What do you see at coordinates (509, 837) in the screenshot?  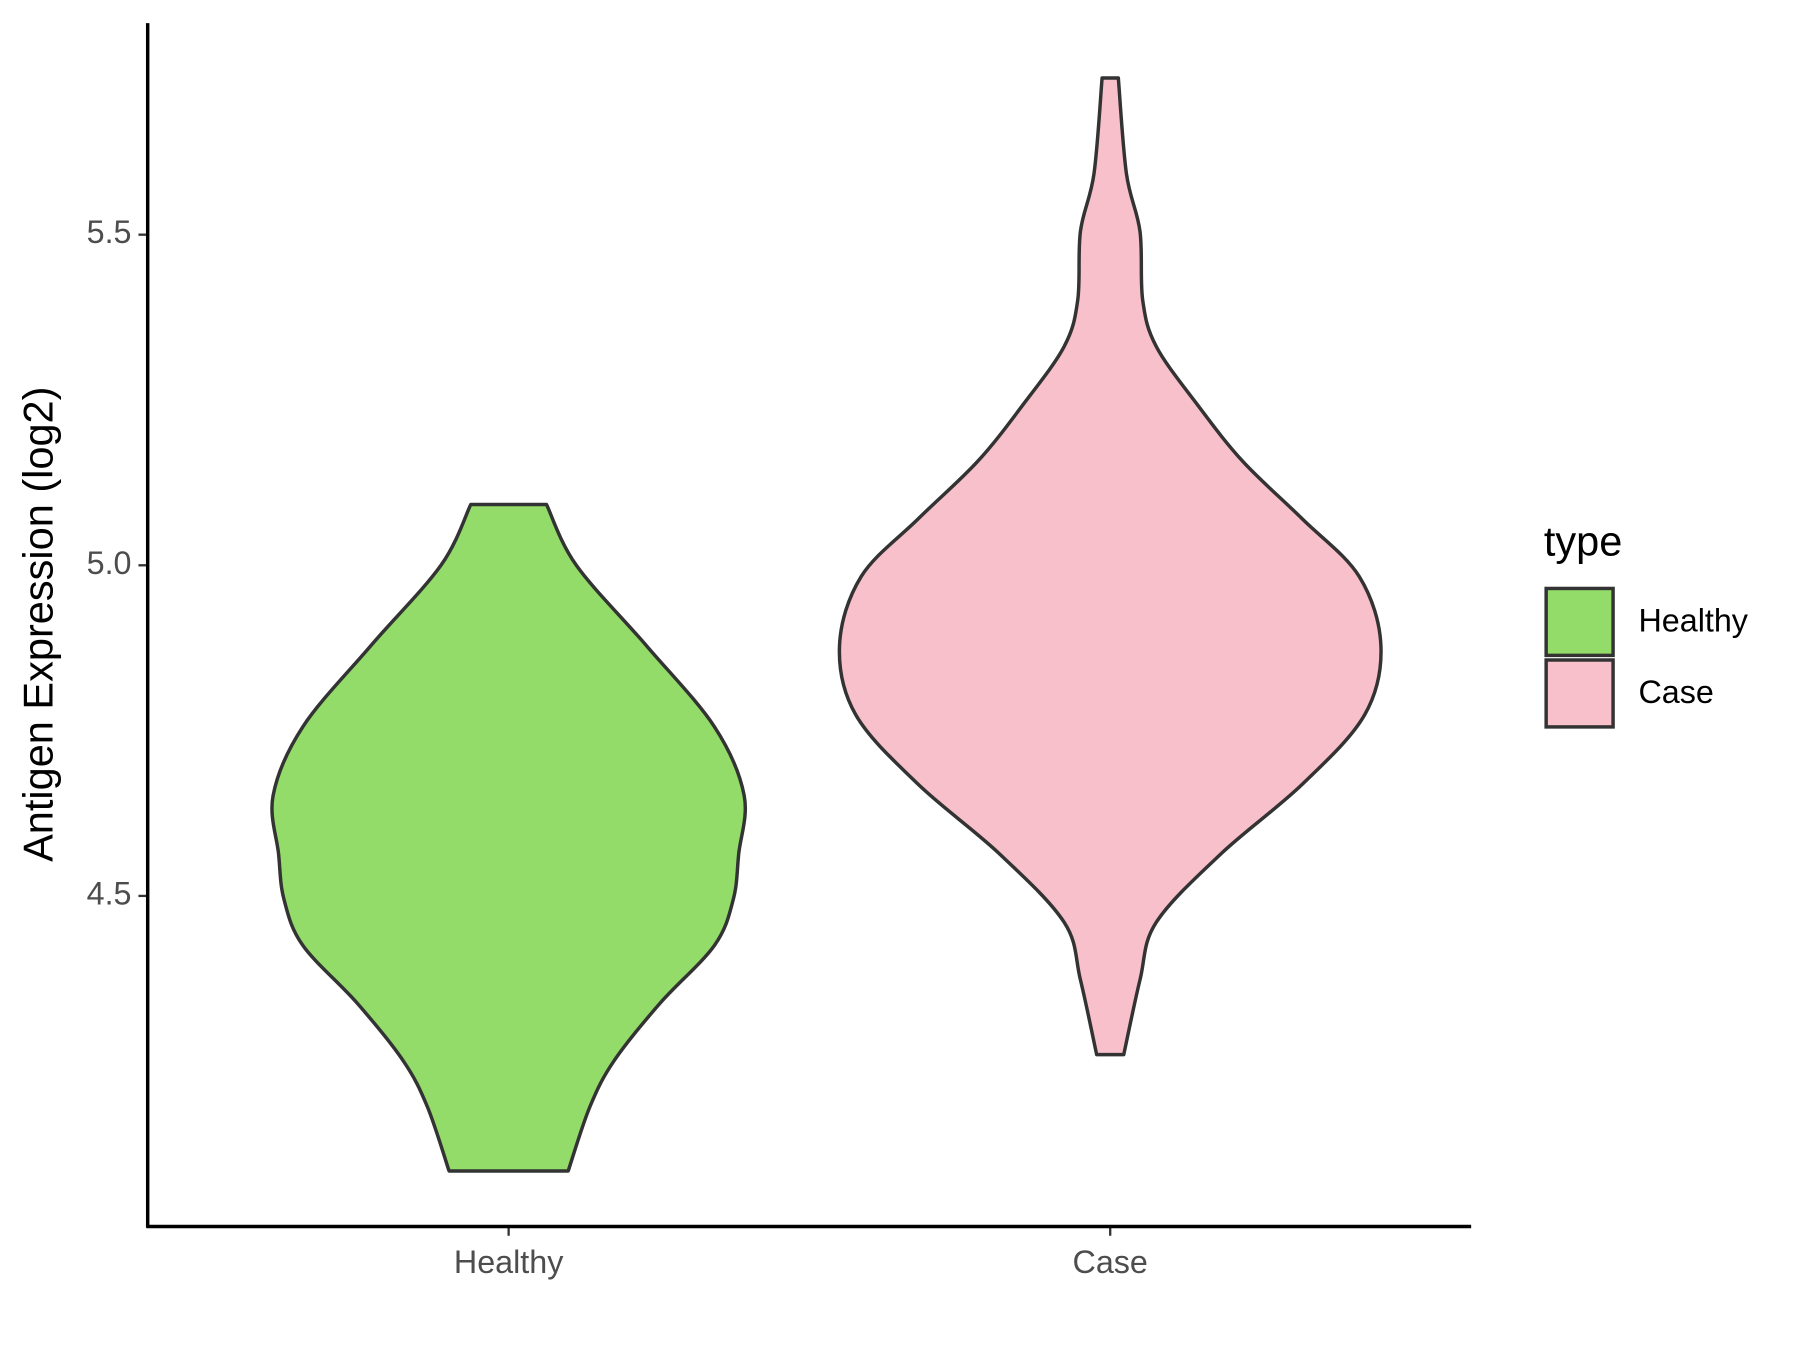 I see `violin` at bounding box center [509, 837].